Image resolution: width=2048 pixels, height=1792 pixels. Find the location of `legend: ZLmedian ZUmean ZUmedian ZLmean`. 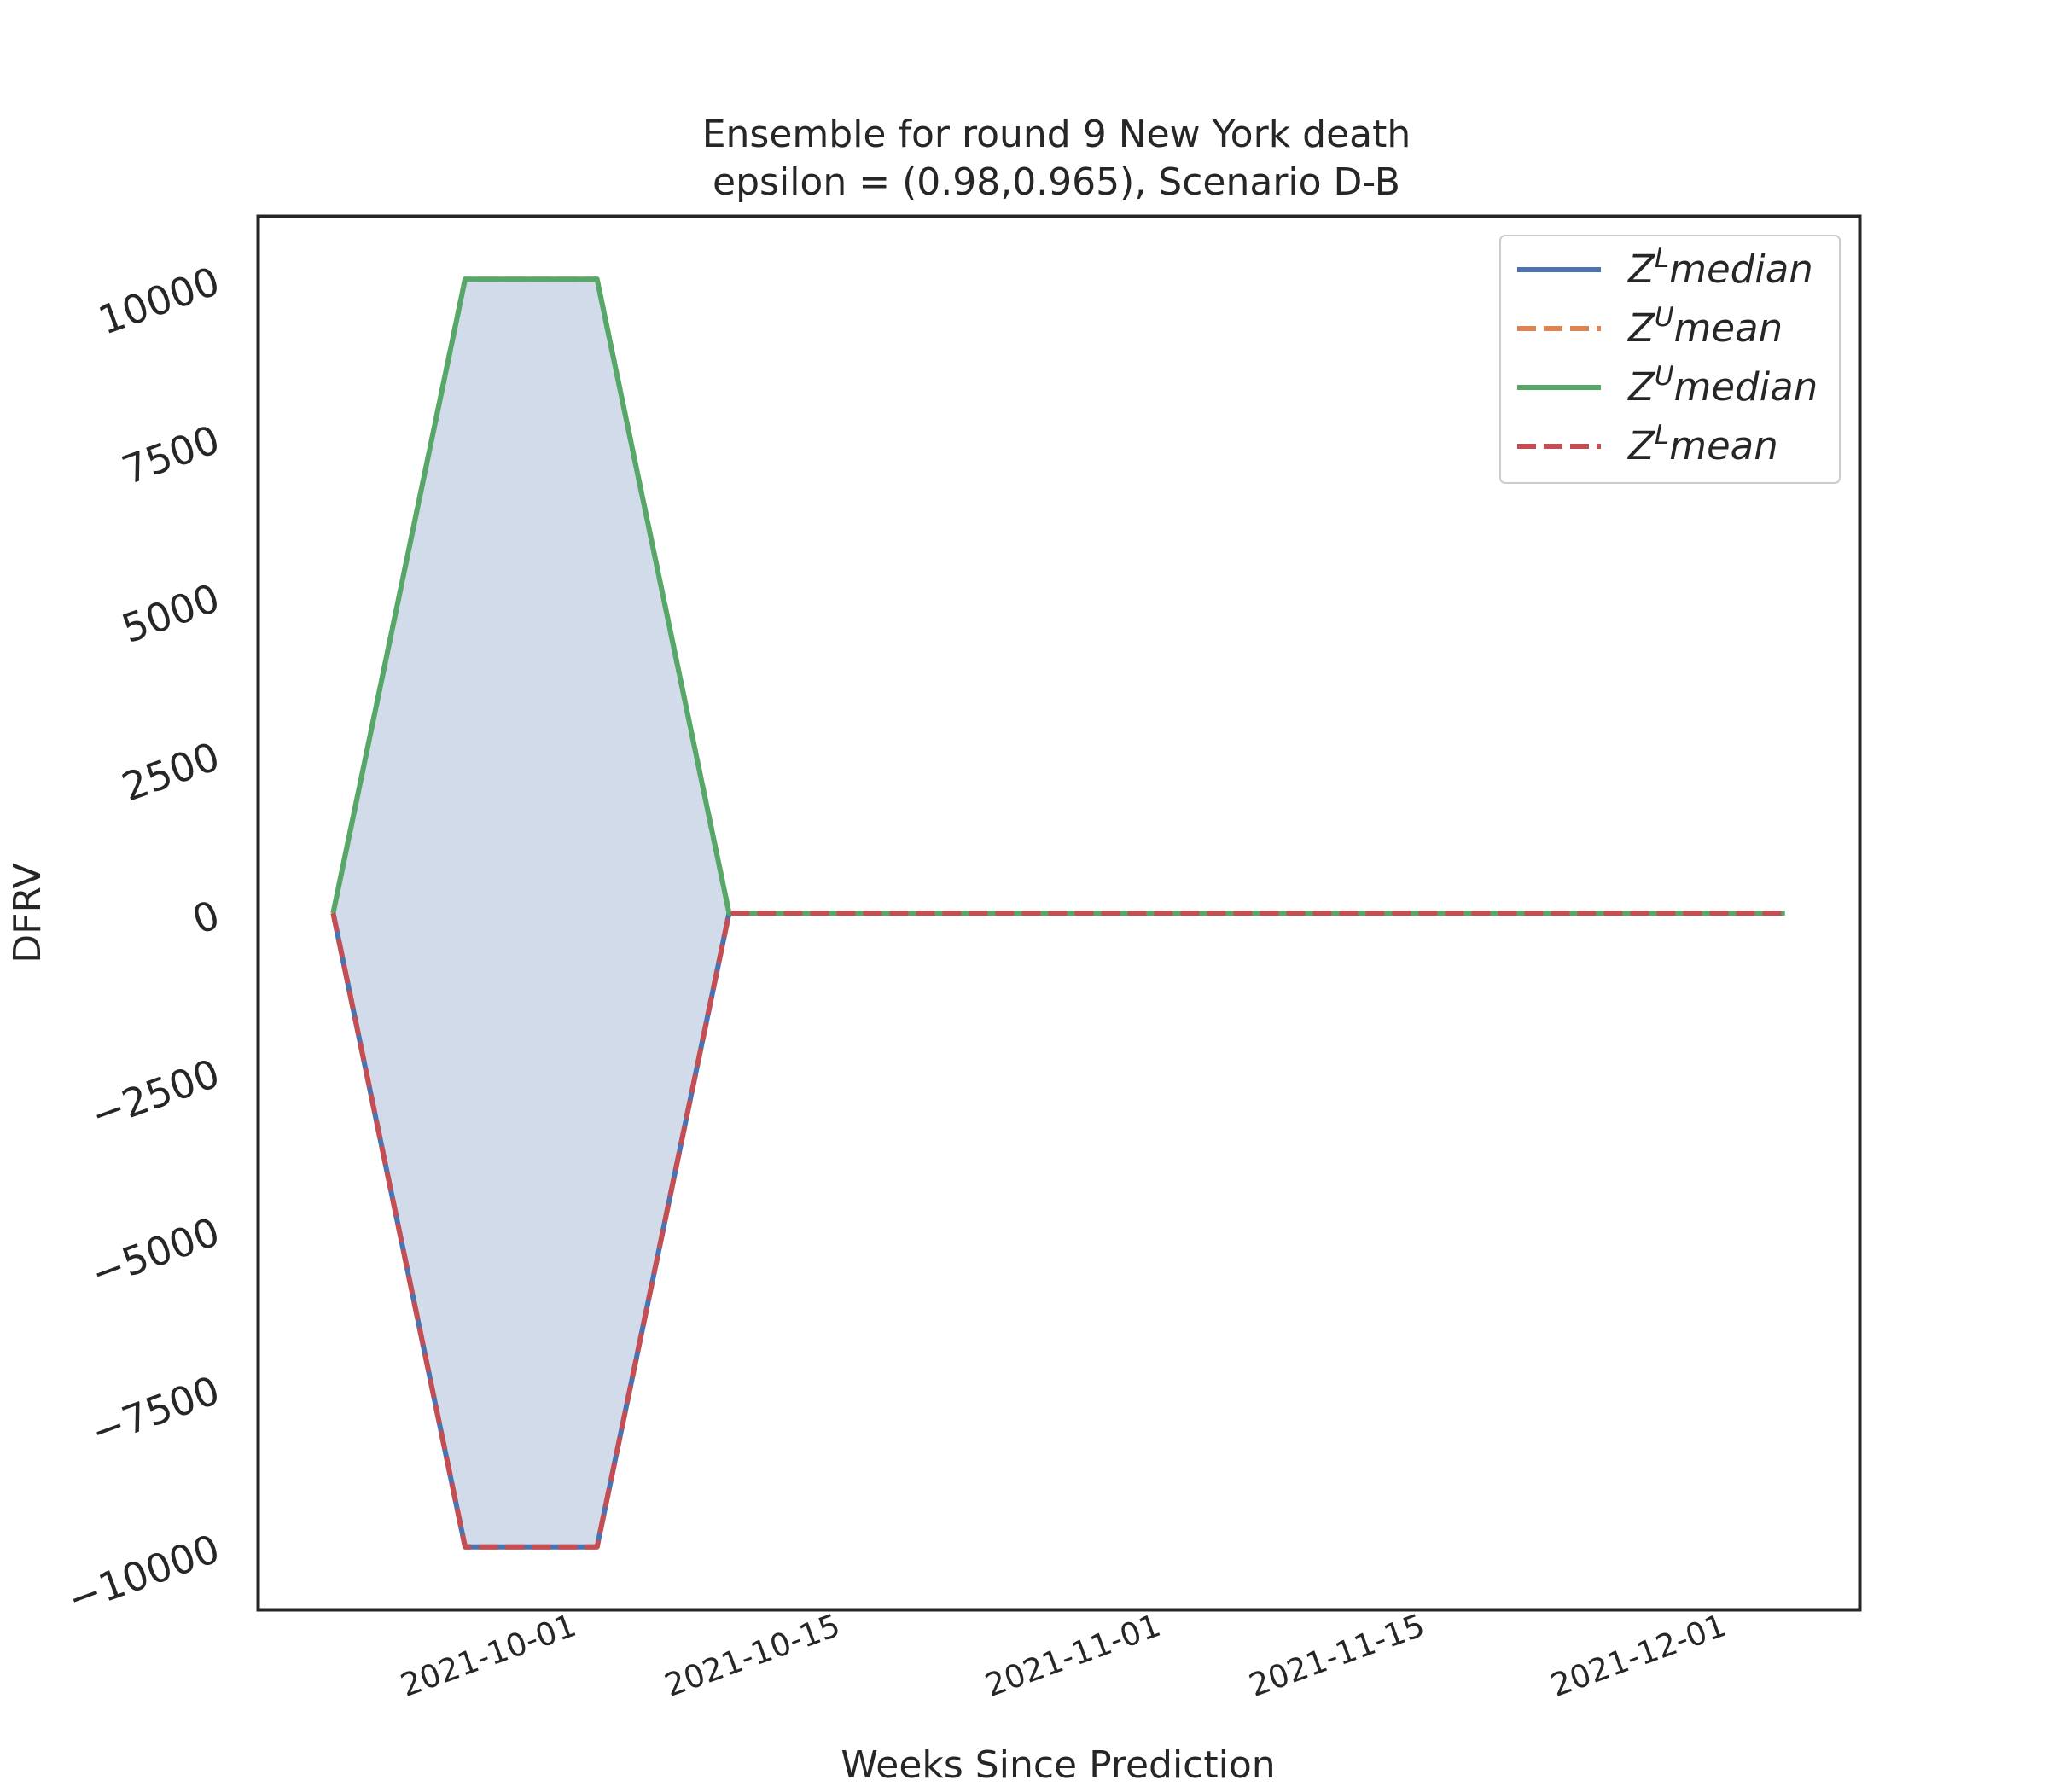

legend: ZLmedian ZUmean ZUmedian ZLmean is located at coordinates (1670, 359).